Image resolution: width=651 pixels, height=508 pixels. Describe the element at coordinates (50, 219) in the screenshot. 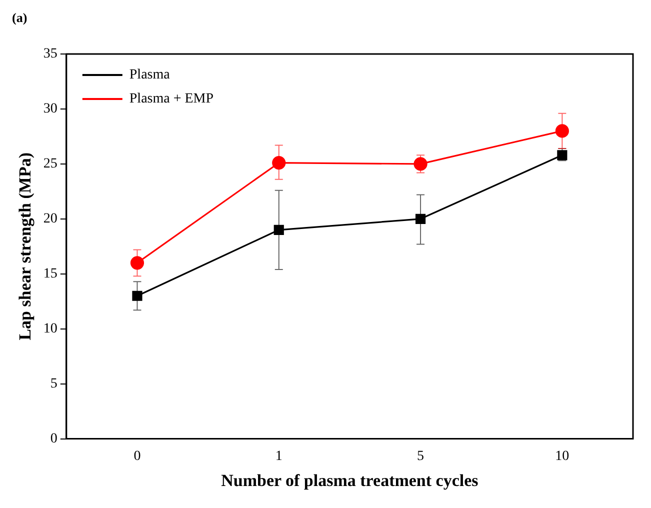

I see `y-tick-label: 20` at that location.